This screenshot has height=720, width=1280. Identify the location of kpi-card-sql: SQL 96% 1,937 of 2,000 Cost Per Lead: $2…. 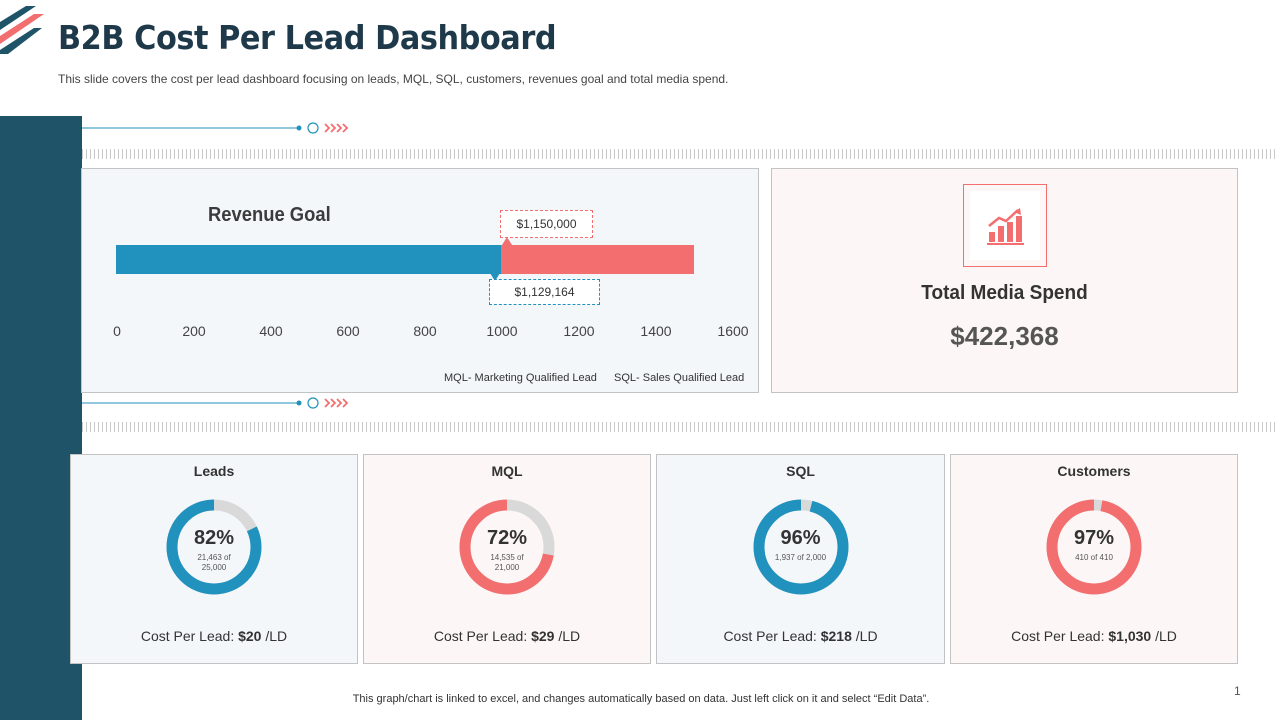
(800, 559).